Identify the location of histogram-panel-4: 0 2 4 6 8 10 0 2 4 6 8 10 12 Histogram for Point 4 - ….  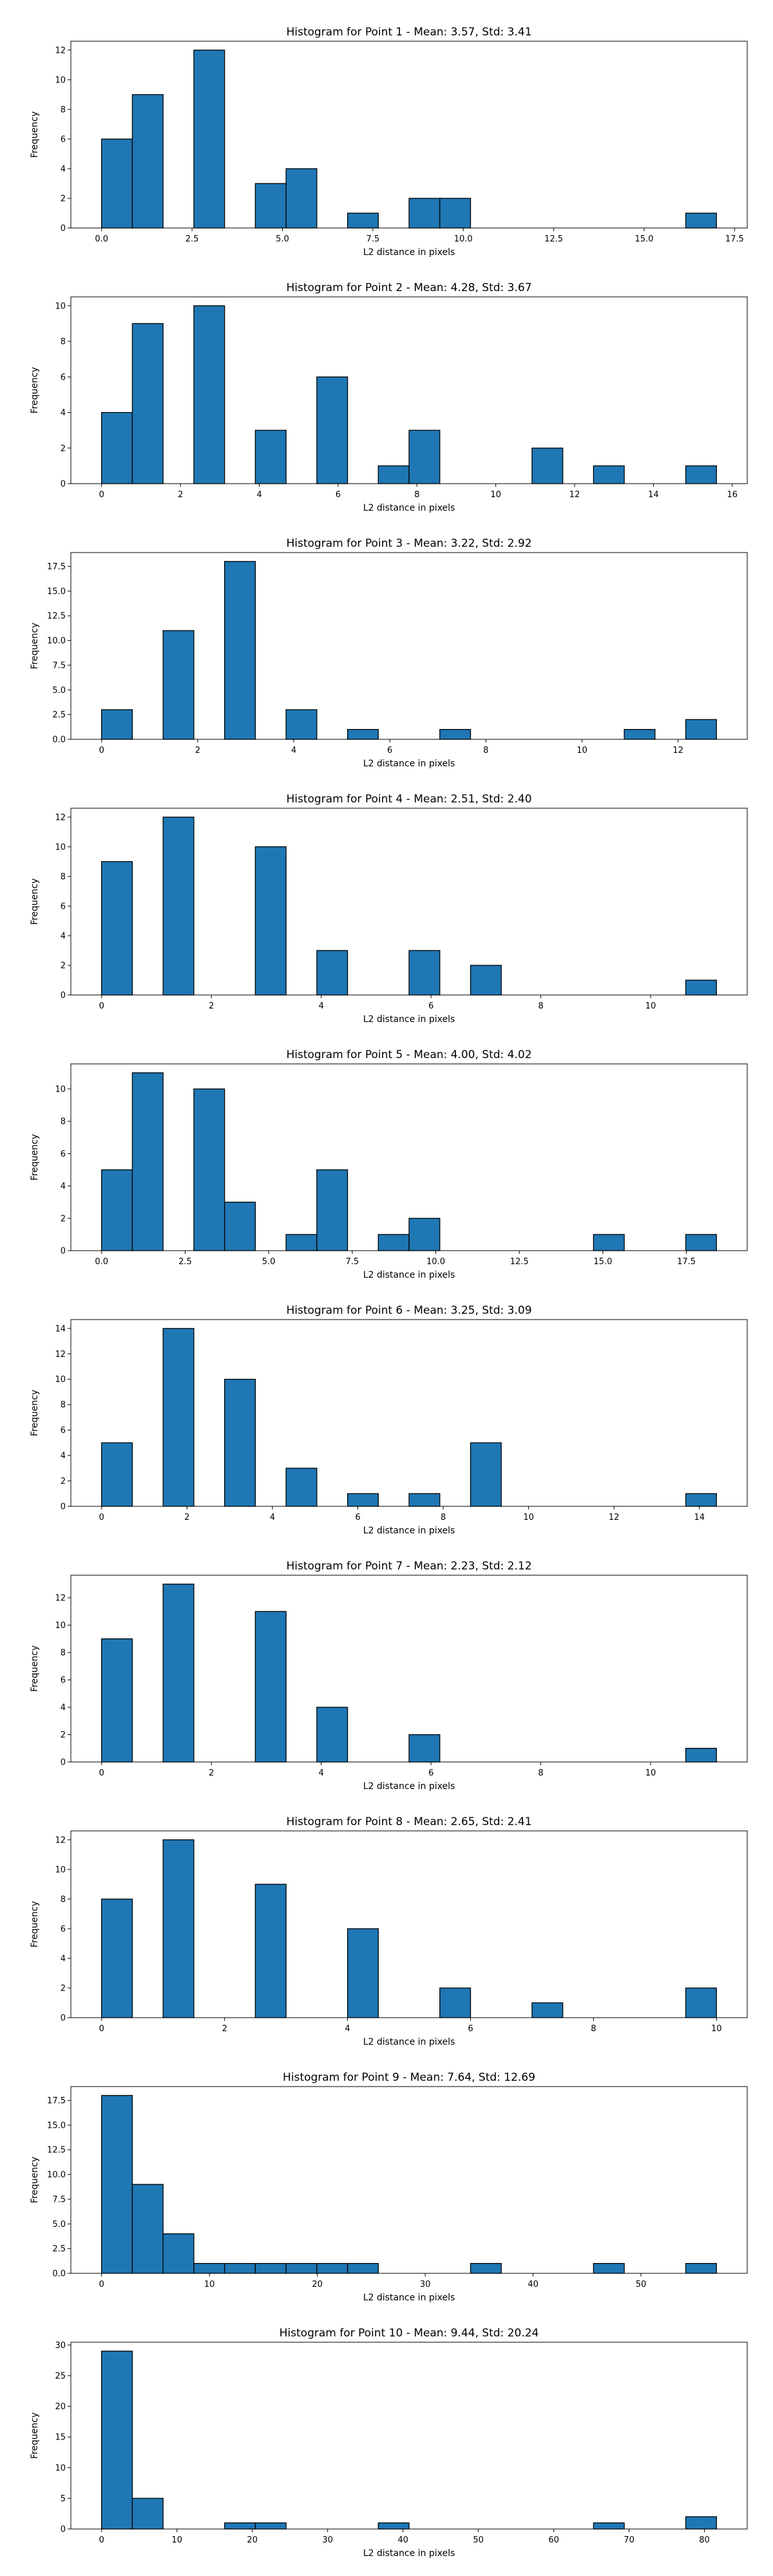
(389, 909).